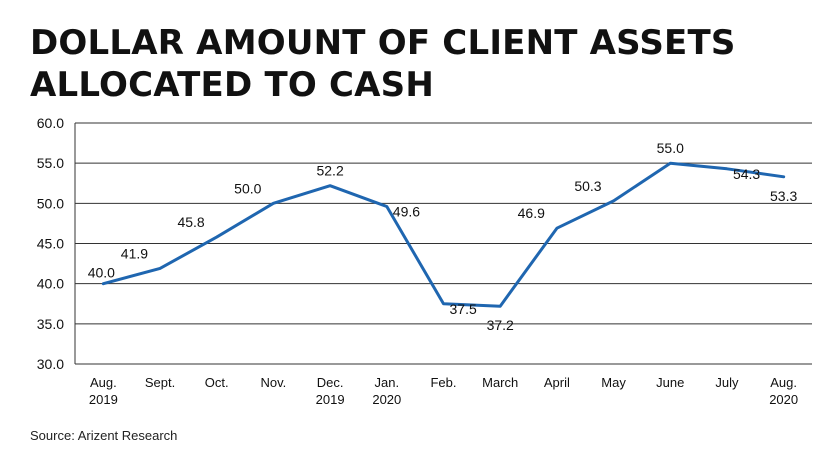  What do you see at coordinates (329, 171) in the screenshot?
I see `data-label: 52.2` at bounding box center [329, 171].